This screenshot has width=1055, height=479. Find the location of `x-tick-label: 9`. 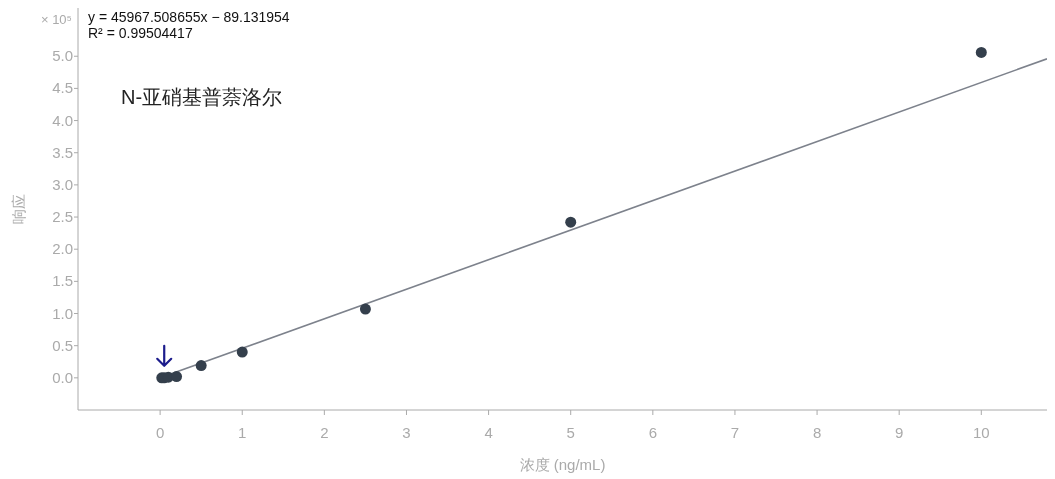

x-tick-label: 9 is located at coordinates (899, 432).